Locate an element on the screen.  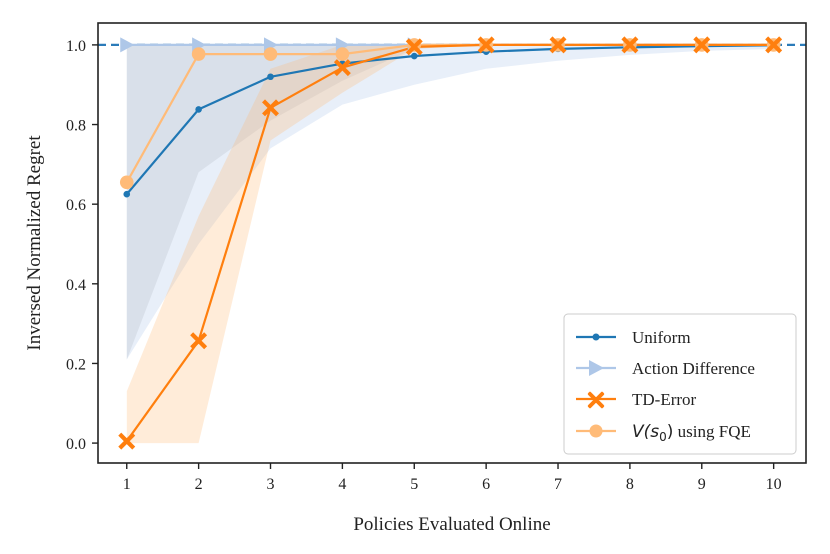
legend-label-fqe: V(s0) using FQE is located at coordinates (691, 433).